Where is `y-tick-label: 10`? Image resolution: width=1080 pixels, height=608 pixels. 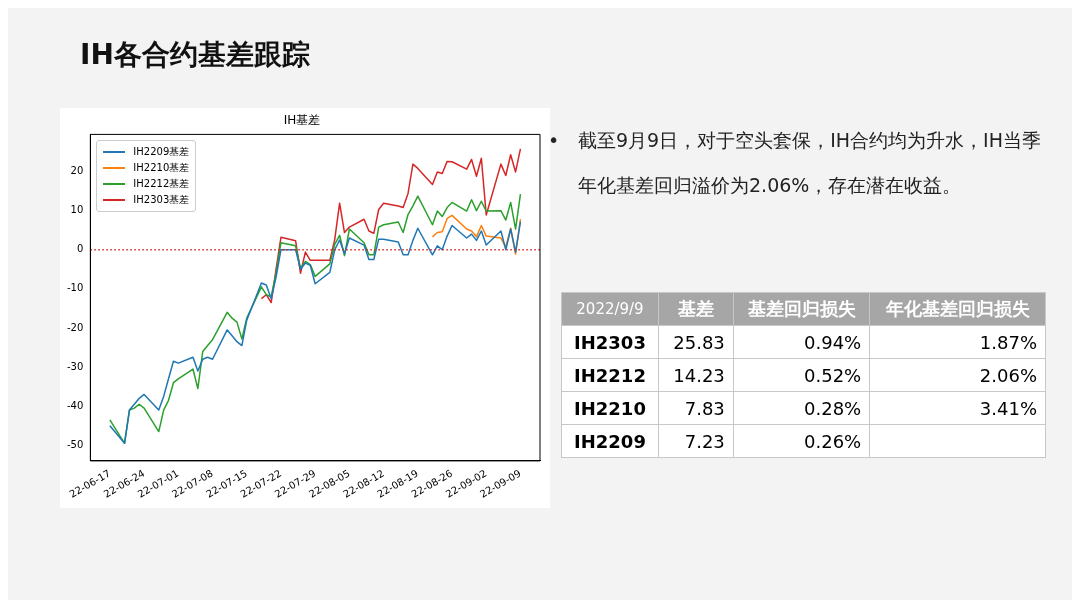 y-tick-label: 10 is located at coordinates (77, 210).